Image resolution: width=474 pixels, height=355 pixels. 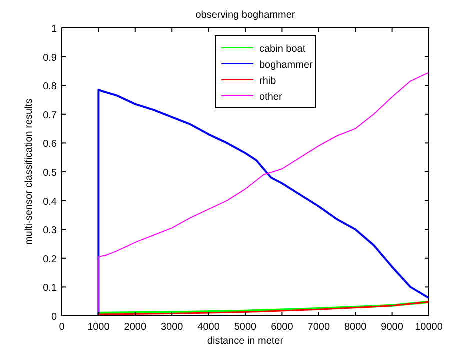 I want to click on y-tick-label: 0.9, so click(x=50, y=58).